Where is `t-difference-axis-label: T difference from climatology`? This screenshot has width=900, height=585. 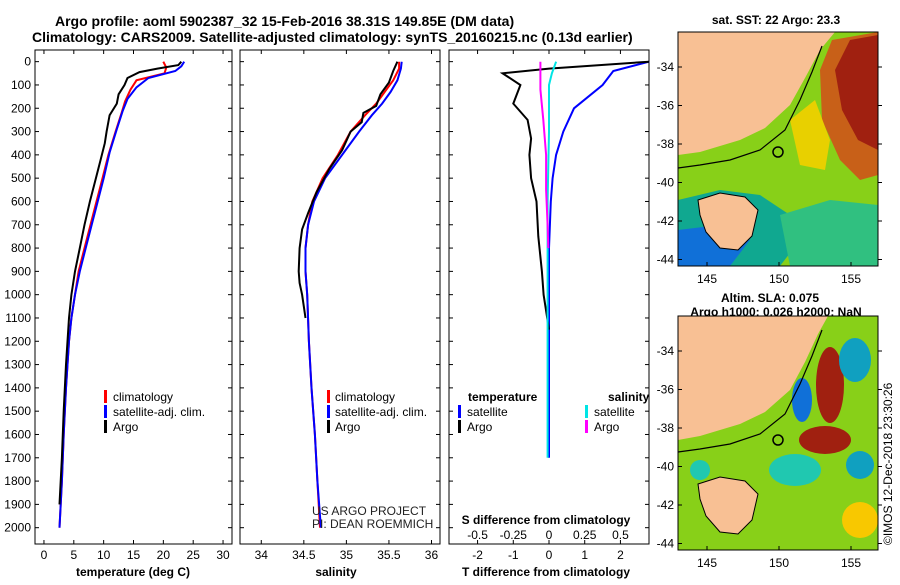 t-difference-axis-label: T difference from climatology is located at coordinates (546, 572).